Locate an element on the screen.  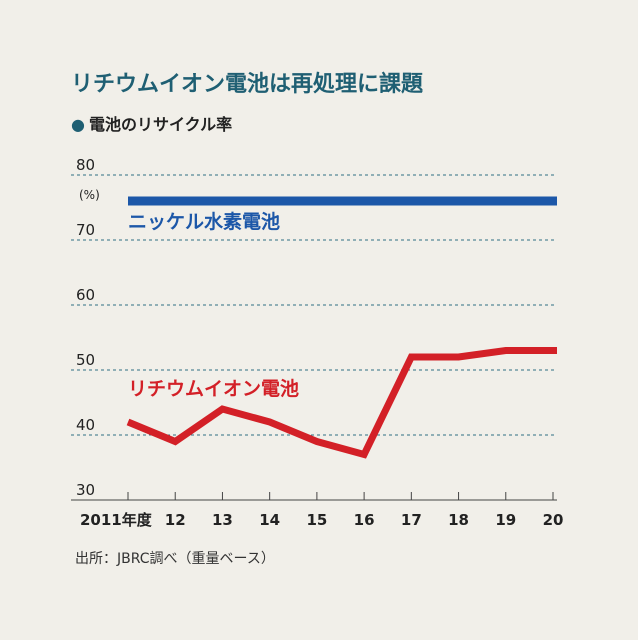
chart-subtitle: ● 電池のリサイクル率 is located at coordinates (151, 123).